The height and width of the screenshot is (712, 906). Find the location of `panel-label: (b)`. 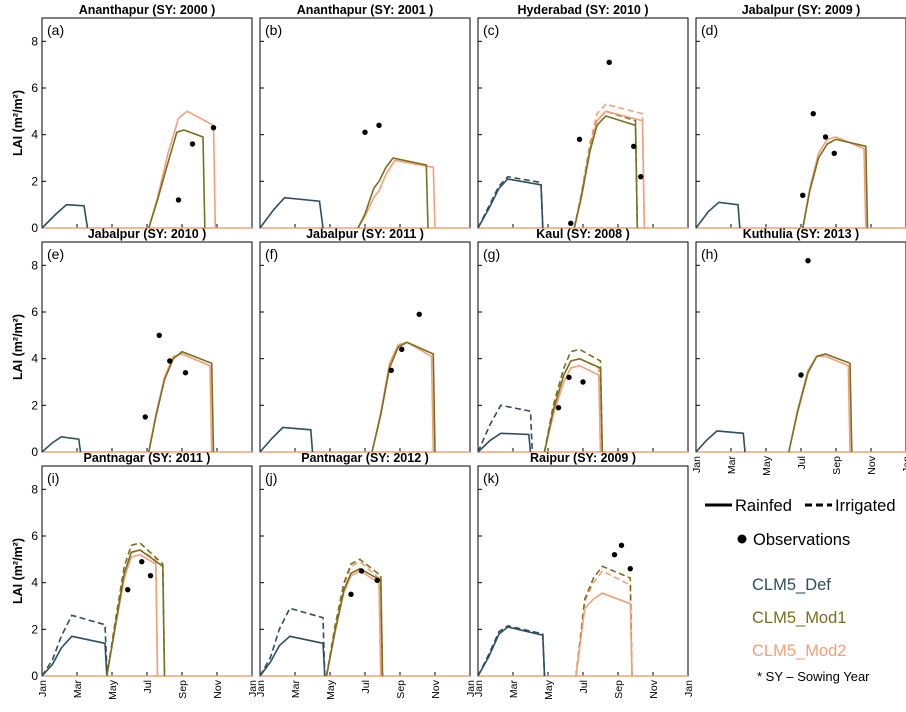

panel-label: (b) is located at coordinates (273, 30).